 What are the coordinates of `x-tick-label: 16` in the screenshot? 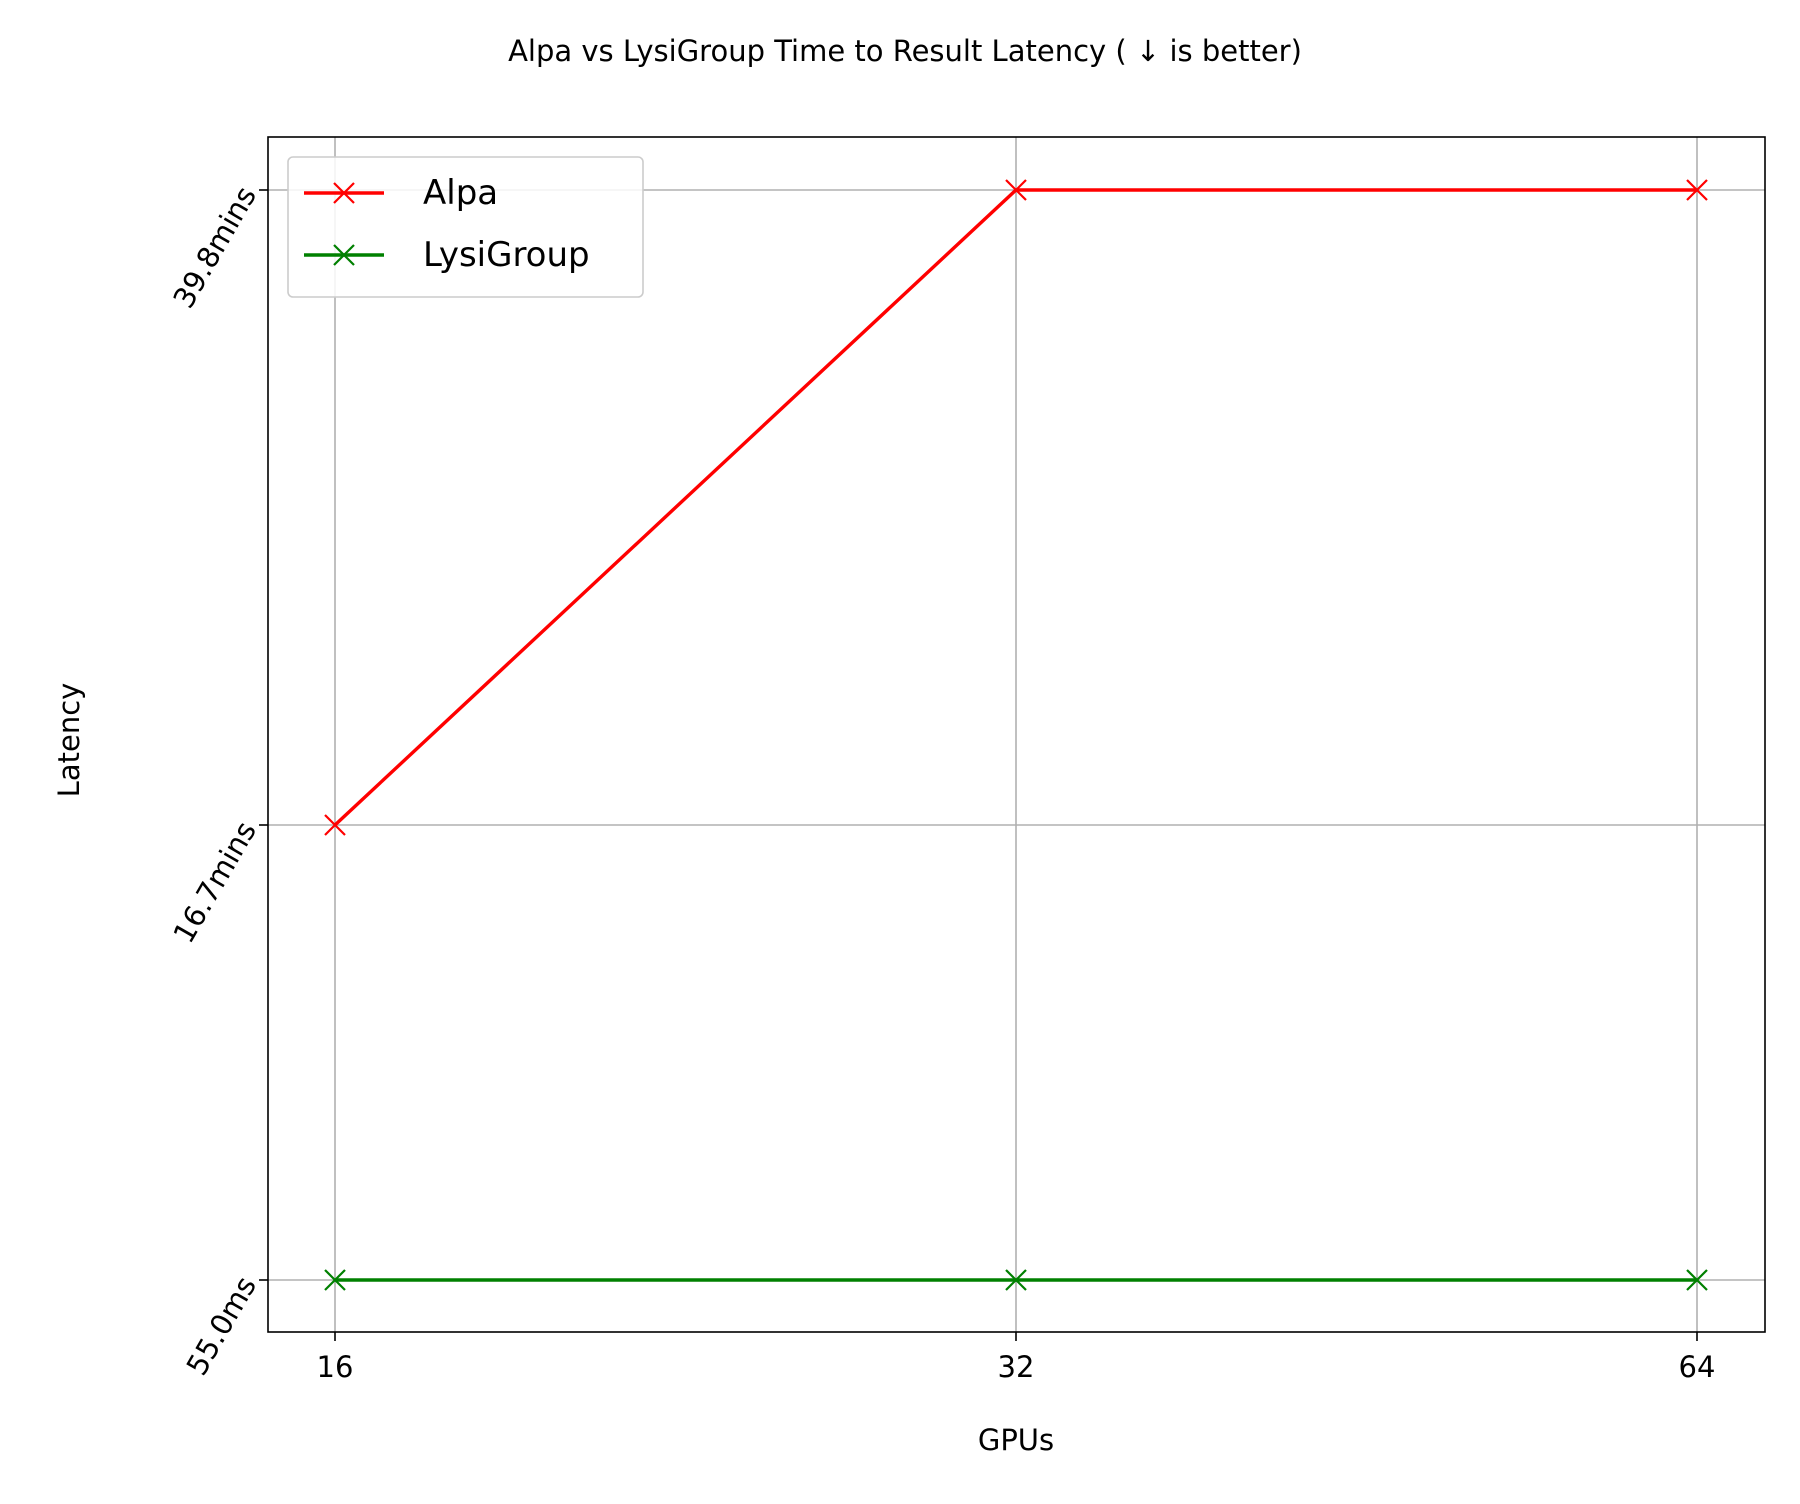 It's located at (335, 1367).